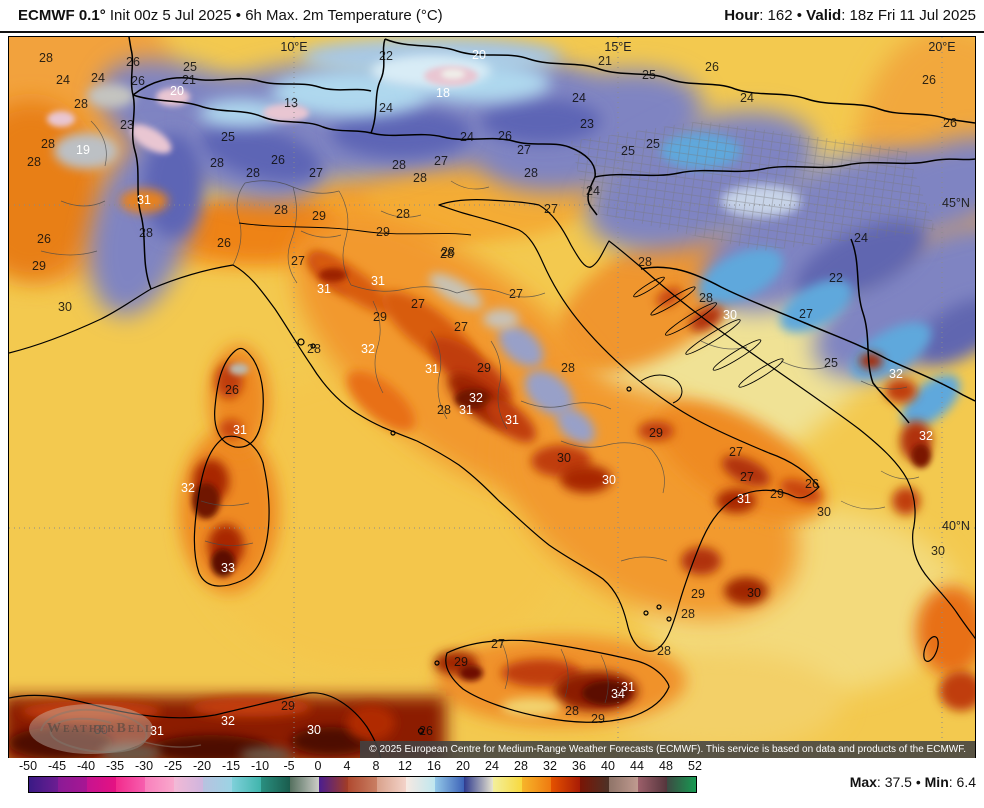 The width and height of the screenshot is (984, 808). Describe the element at coordinates (753, 186) in the screenshot. I see `municipality-mesh` at that location.